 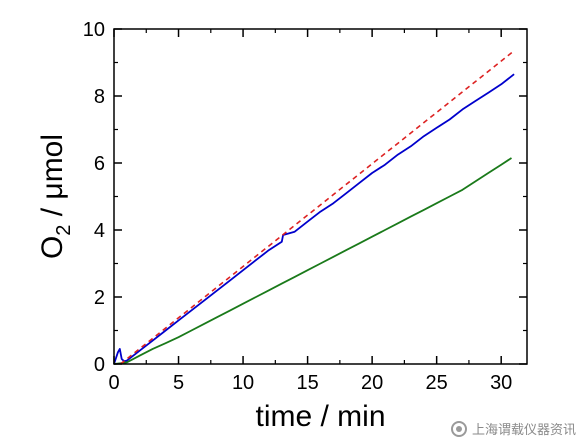 I want to click on y-tick-label-0: 0, so click(x=99, y=365).